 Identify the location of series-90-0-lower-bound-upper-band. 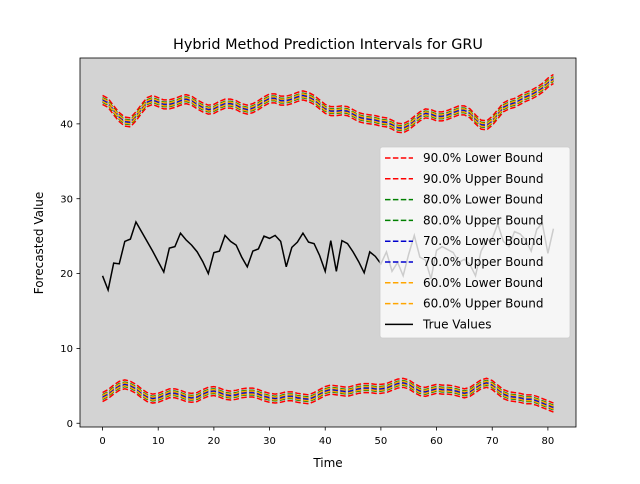
(328, 108).